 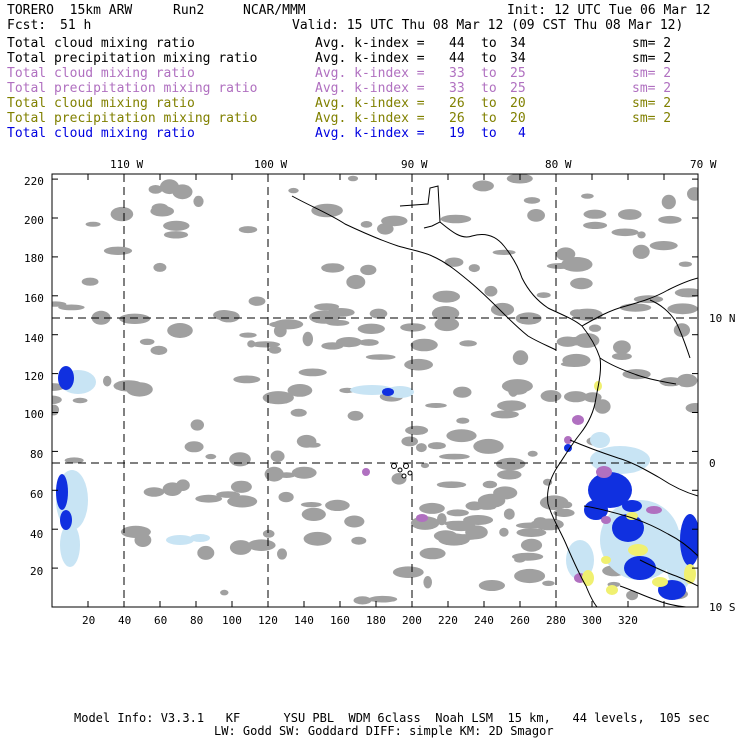 What do you see at coordinates (34, 376) in the screenshot?
I see `y-tick-label: 120` at bounding box center [34, 376].